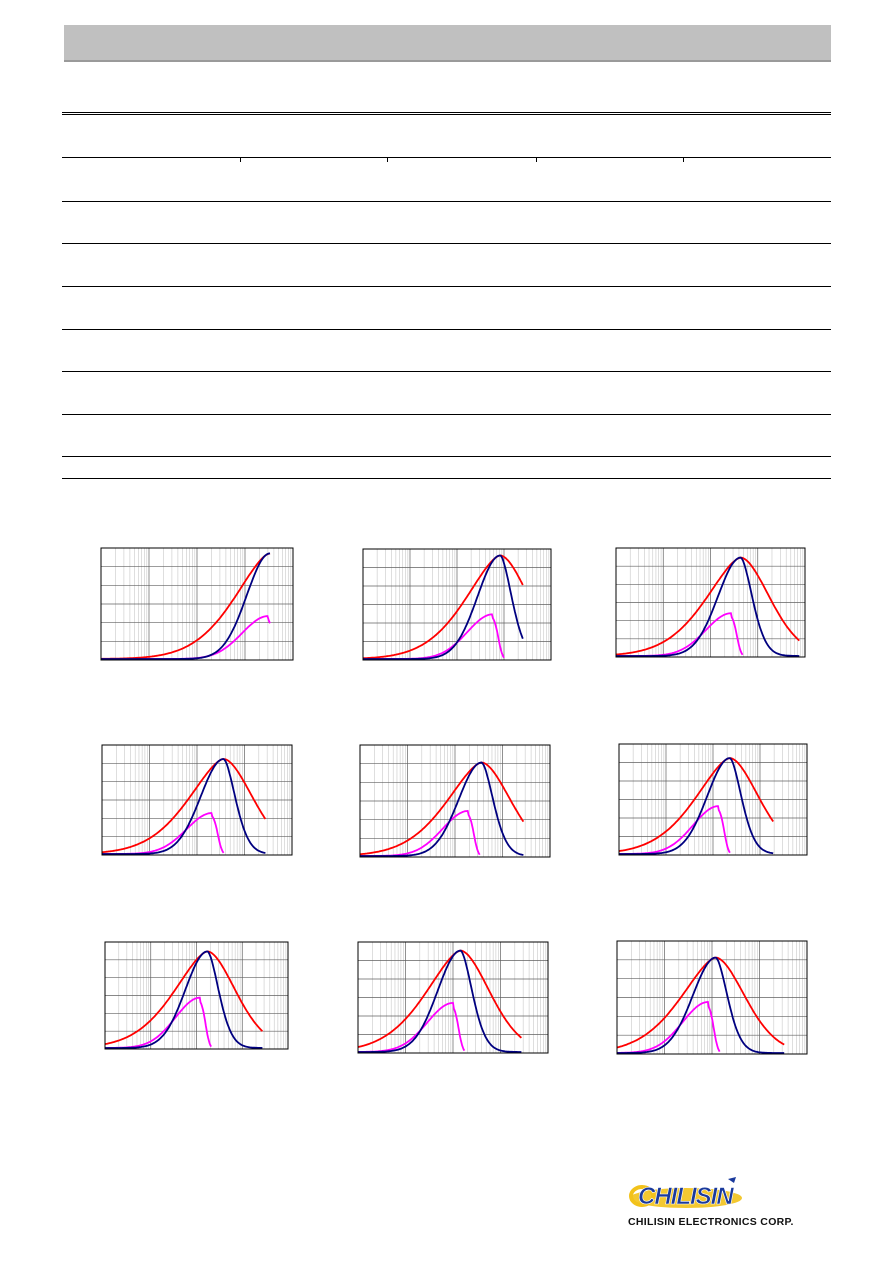 The height and width of the screenshot is (1263, 893). I want to click on chilisin-logo: CHILISIN, so click(724, 1206).